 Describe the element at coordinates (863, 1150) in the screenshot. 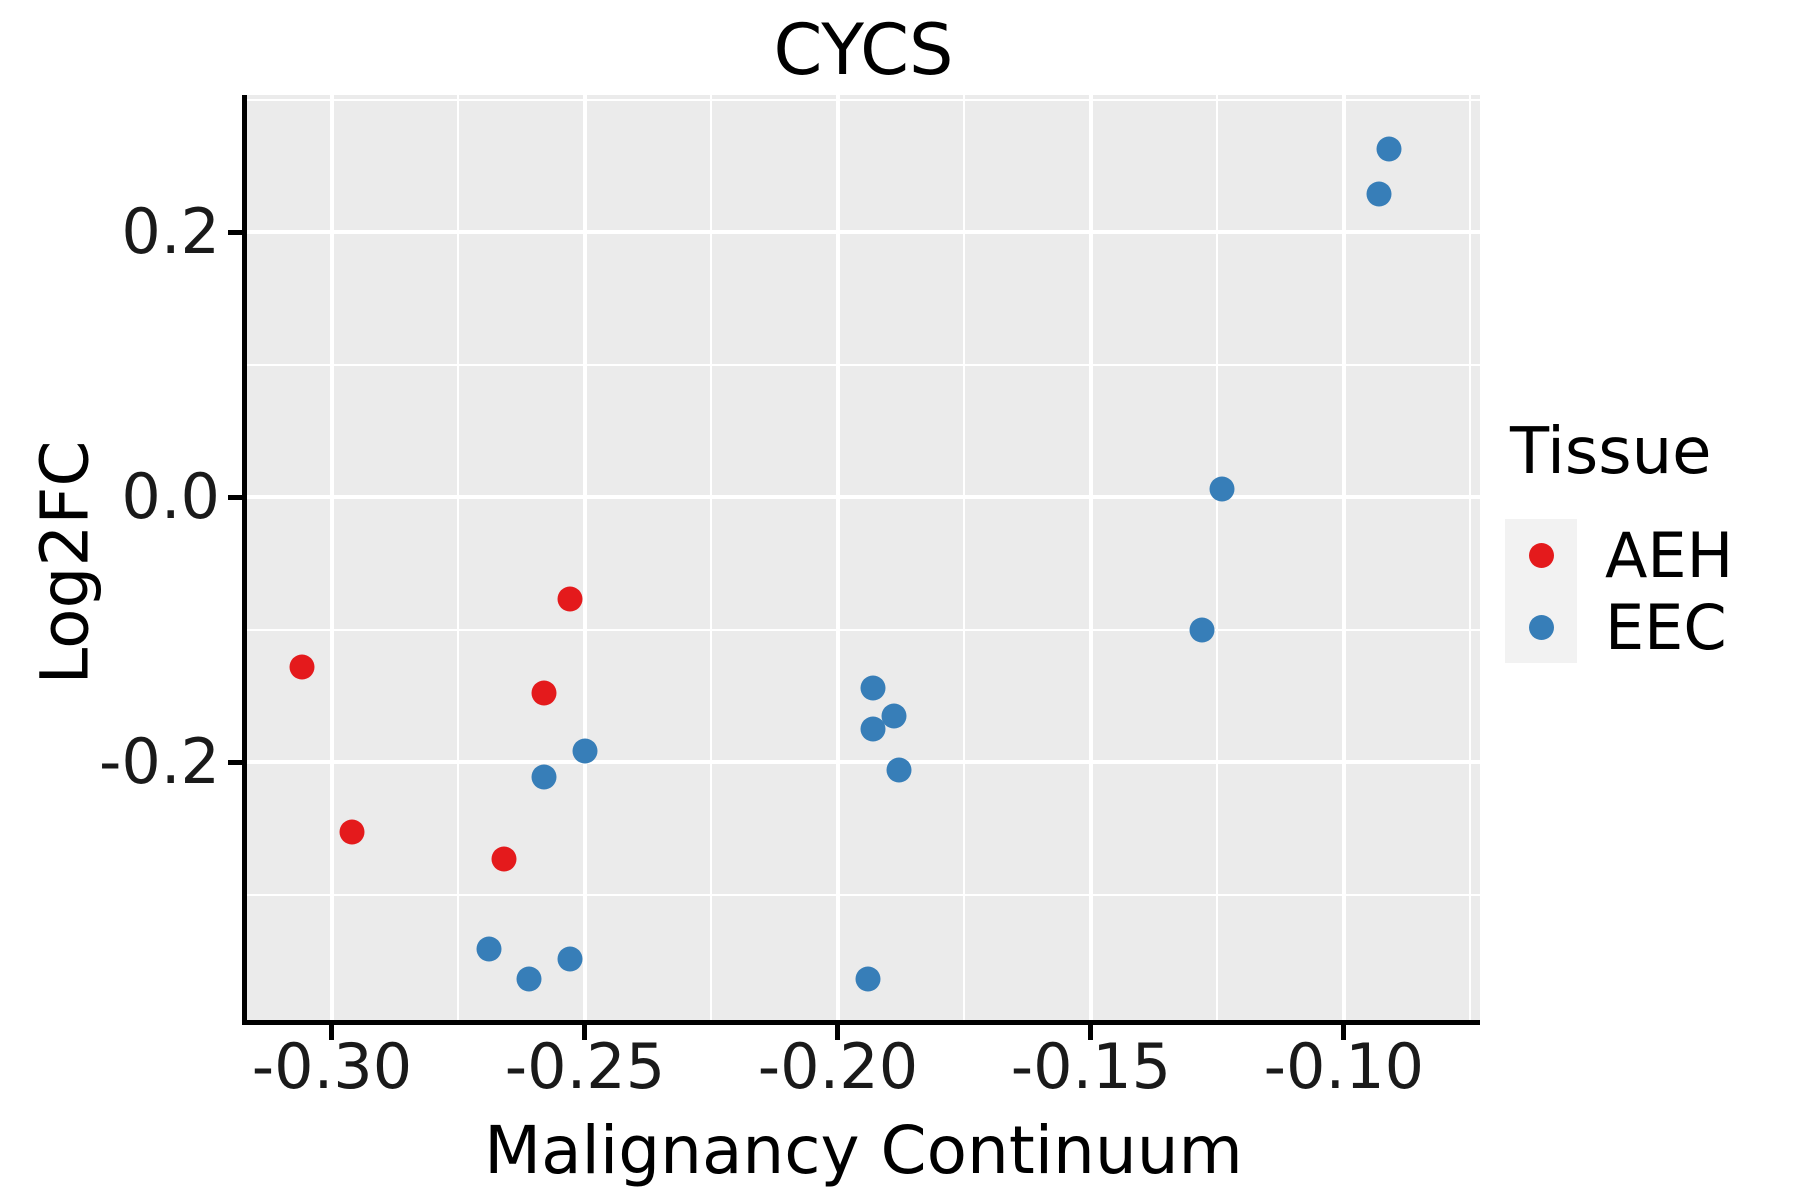

I see `x-axis-title: Malignancy Continuum` at that location.